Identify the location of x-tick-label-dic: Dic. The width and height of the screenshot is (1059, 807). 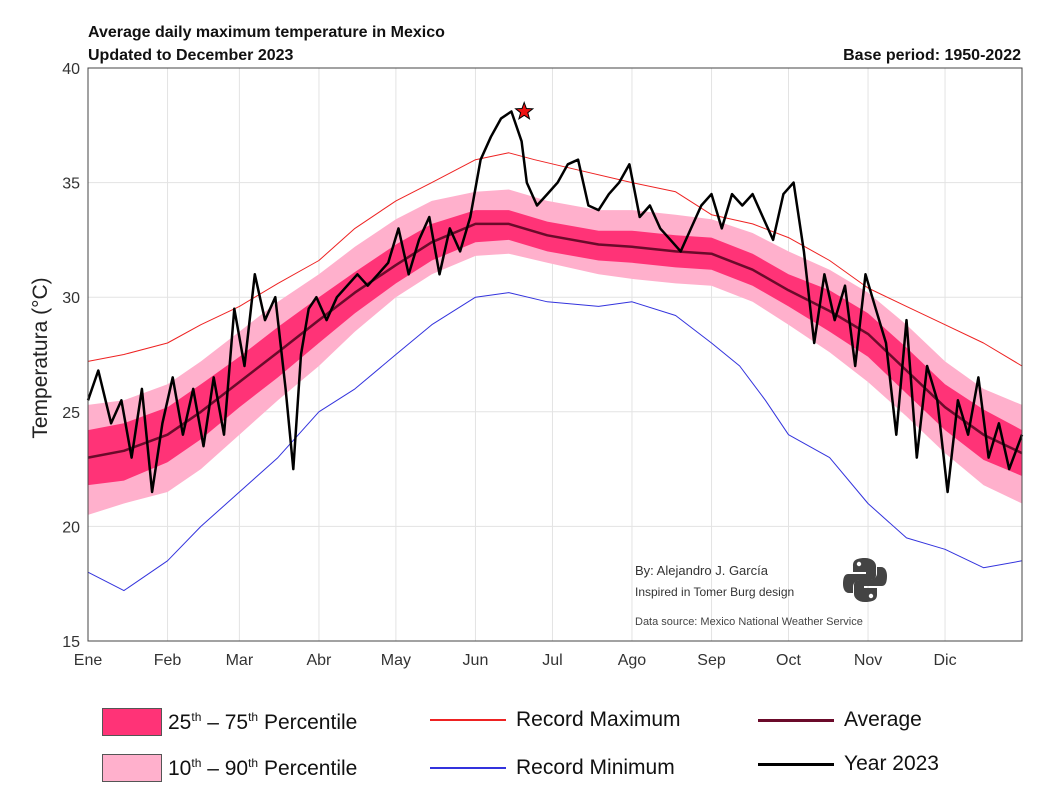
(944, 660).